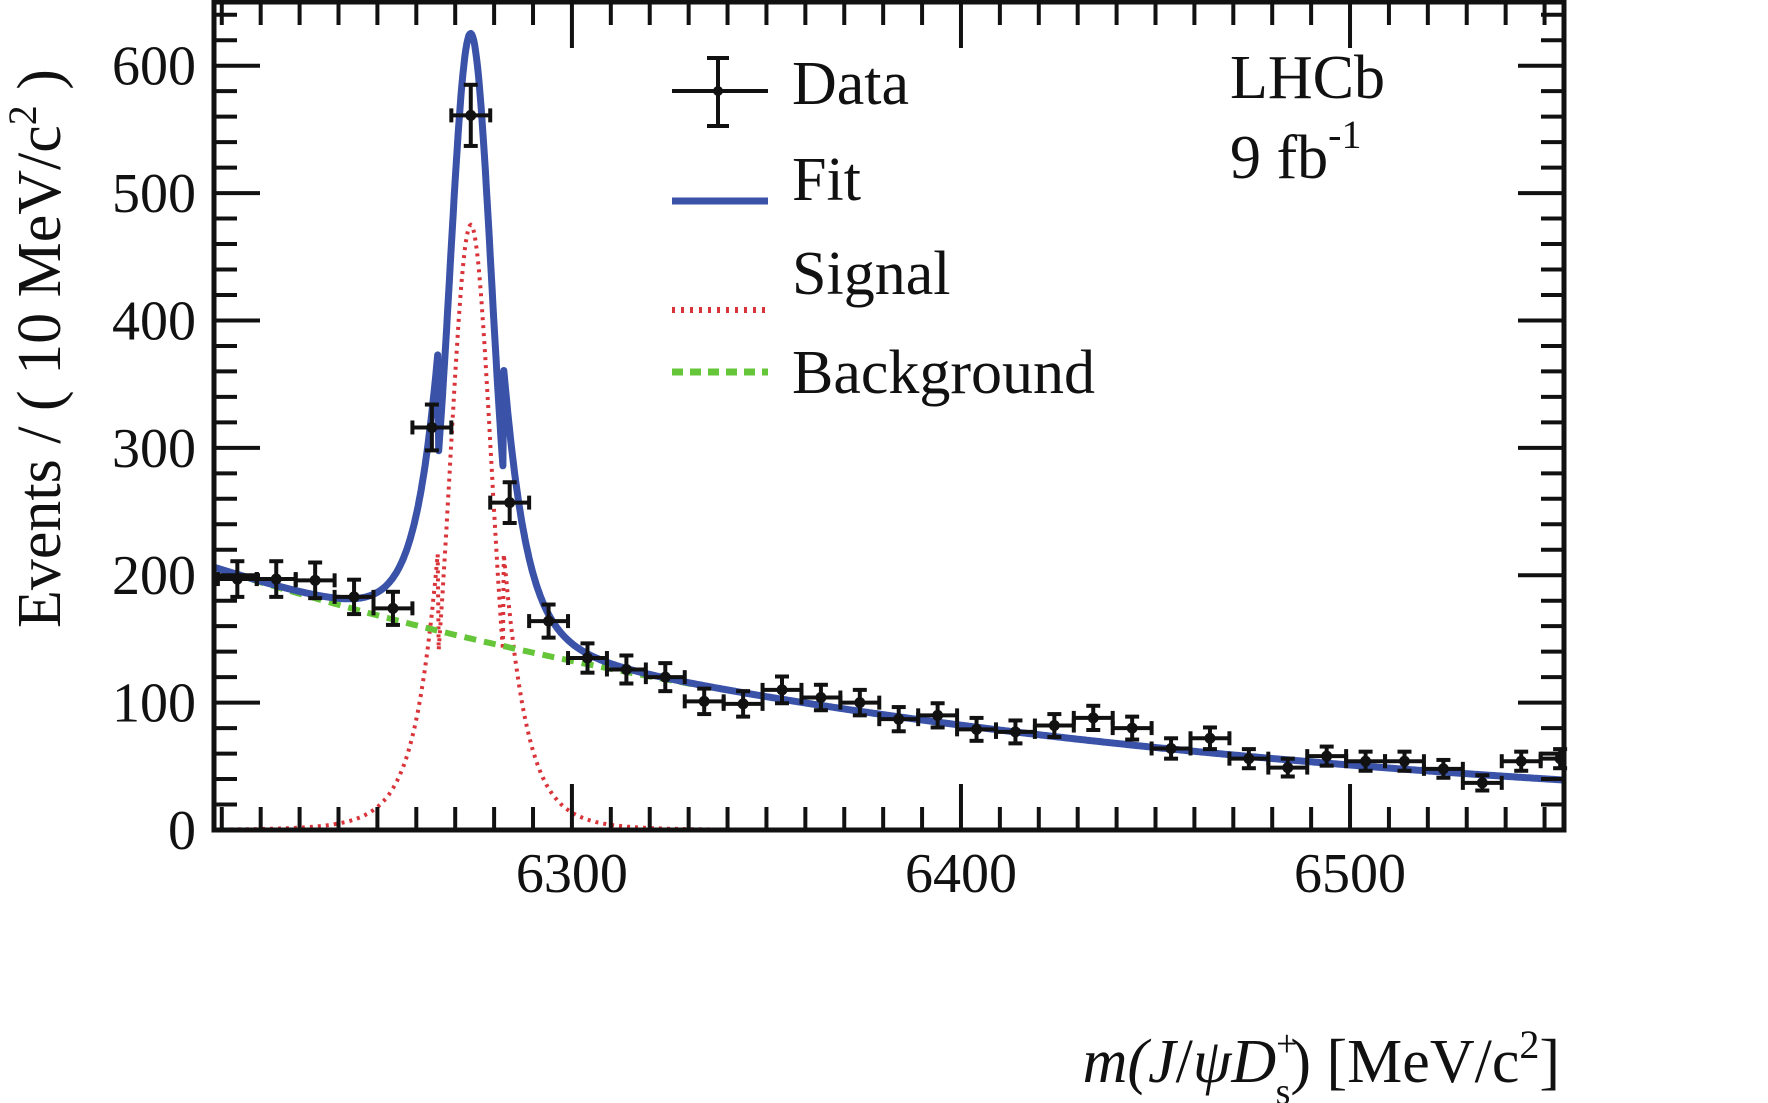 The height and width of the screenshot is (1103, 1768). Describe the element at coordinates (1350, 874) in the screenshot. I see `x-tick-label: 6500` at that location.